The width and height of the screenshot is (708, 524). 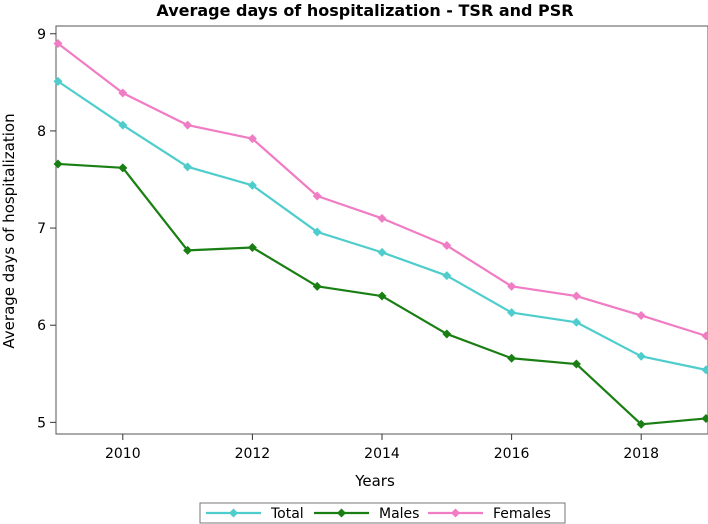 I want to click on y-tick-label: 7, so click(x=41, y=229).